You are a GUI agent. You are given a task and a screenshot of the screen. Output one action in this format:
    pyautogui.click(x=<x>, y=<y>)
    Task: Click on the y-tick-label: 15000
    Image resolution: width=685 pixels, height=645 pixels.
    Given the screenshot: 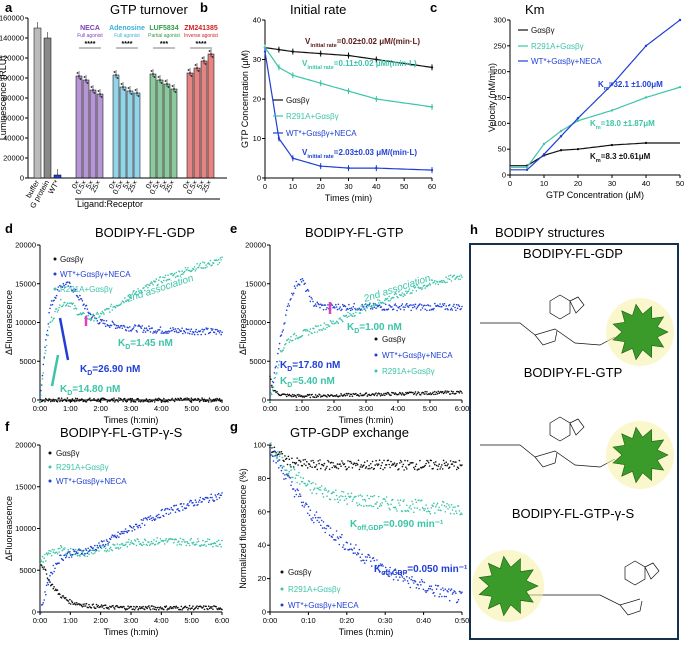 What is the action you would take?
    pyautogui.click(x=255, y=283)
    